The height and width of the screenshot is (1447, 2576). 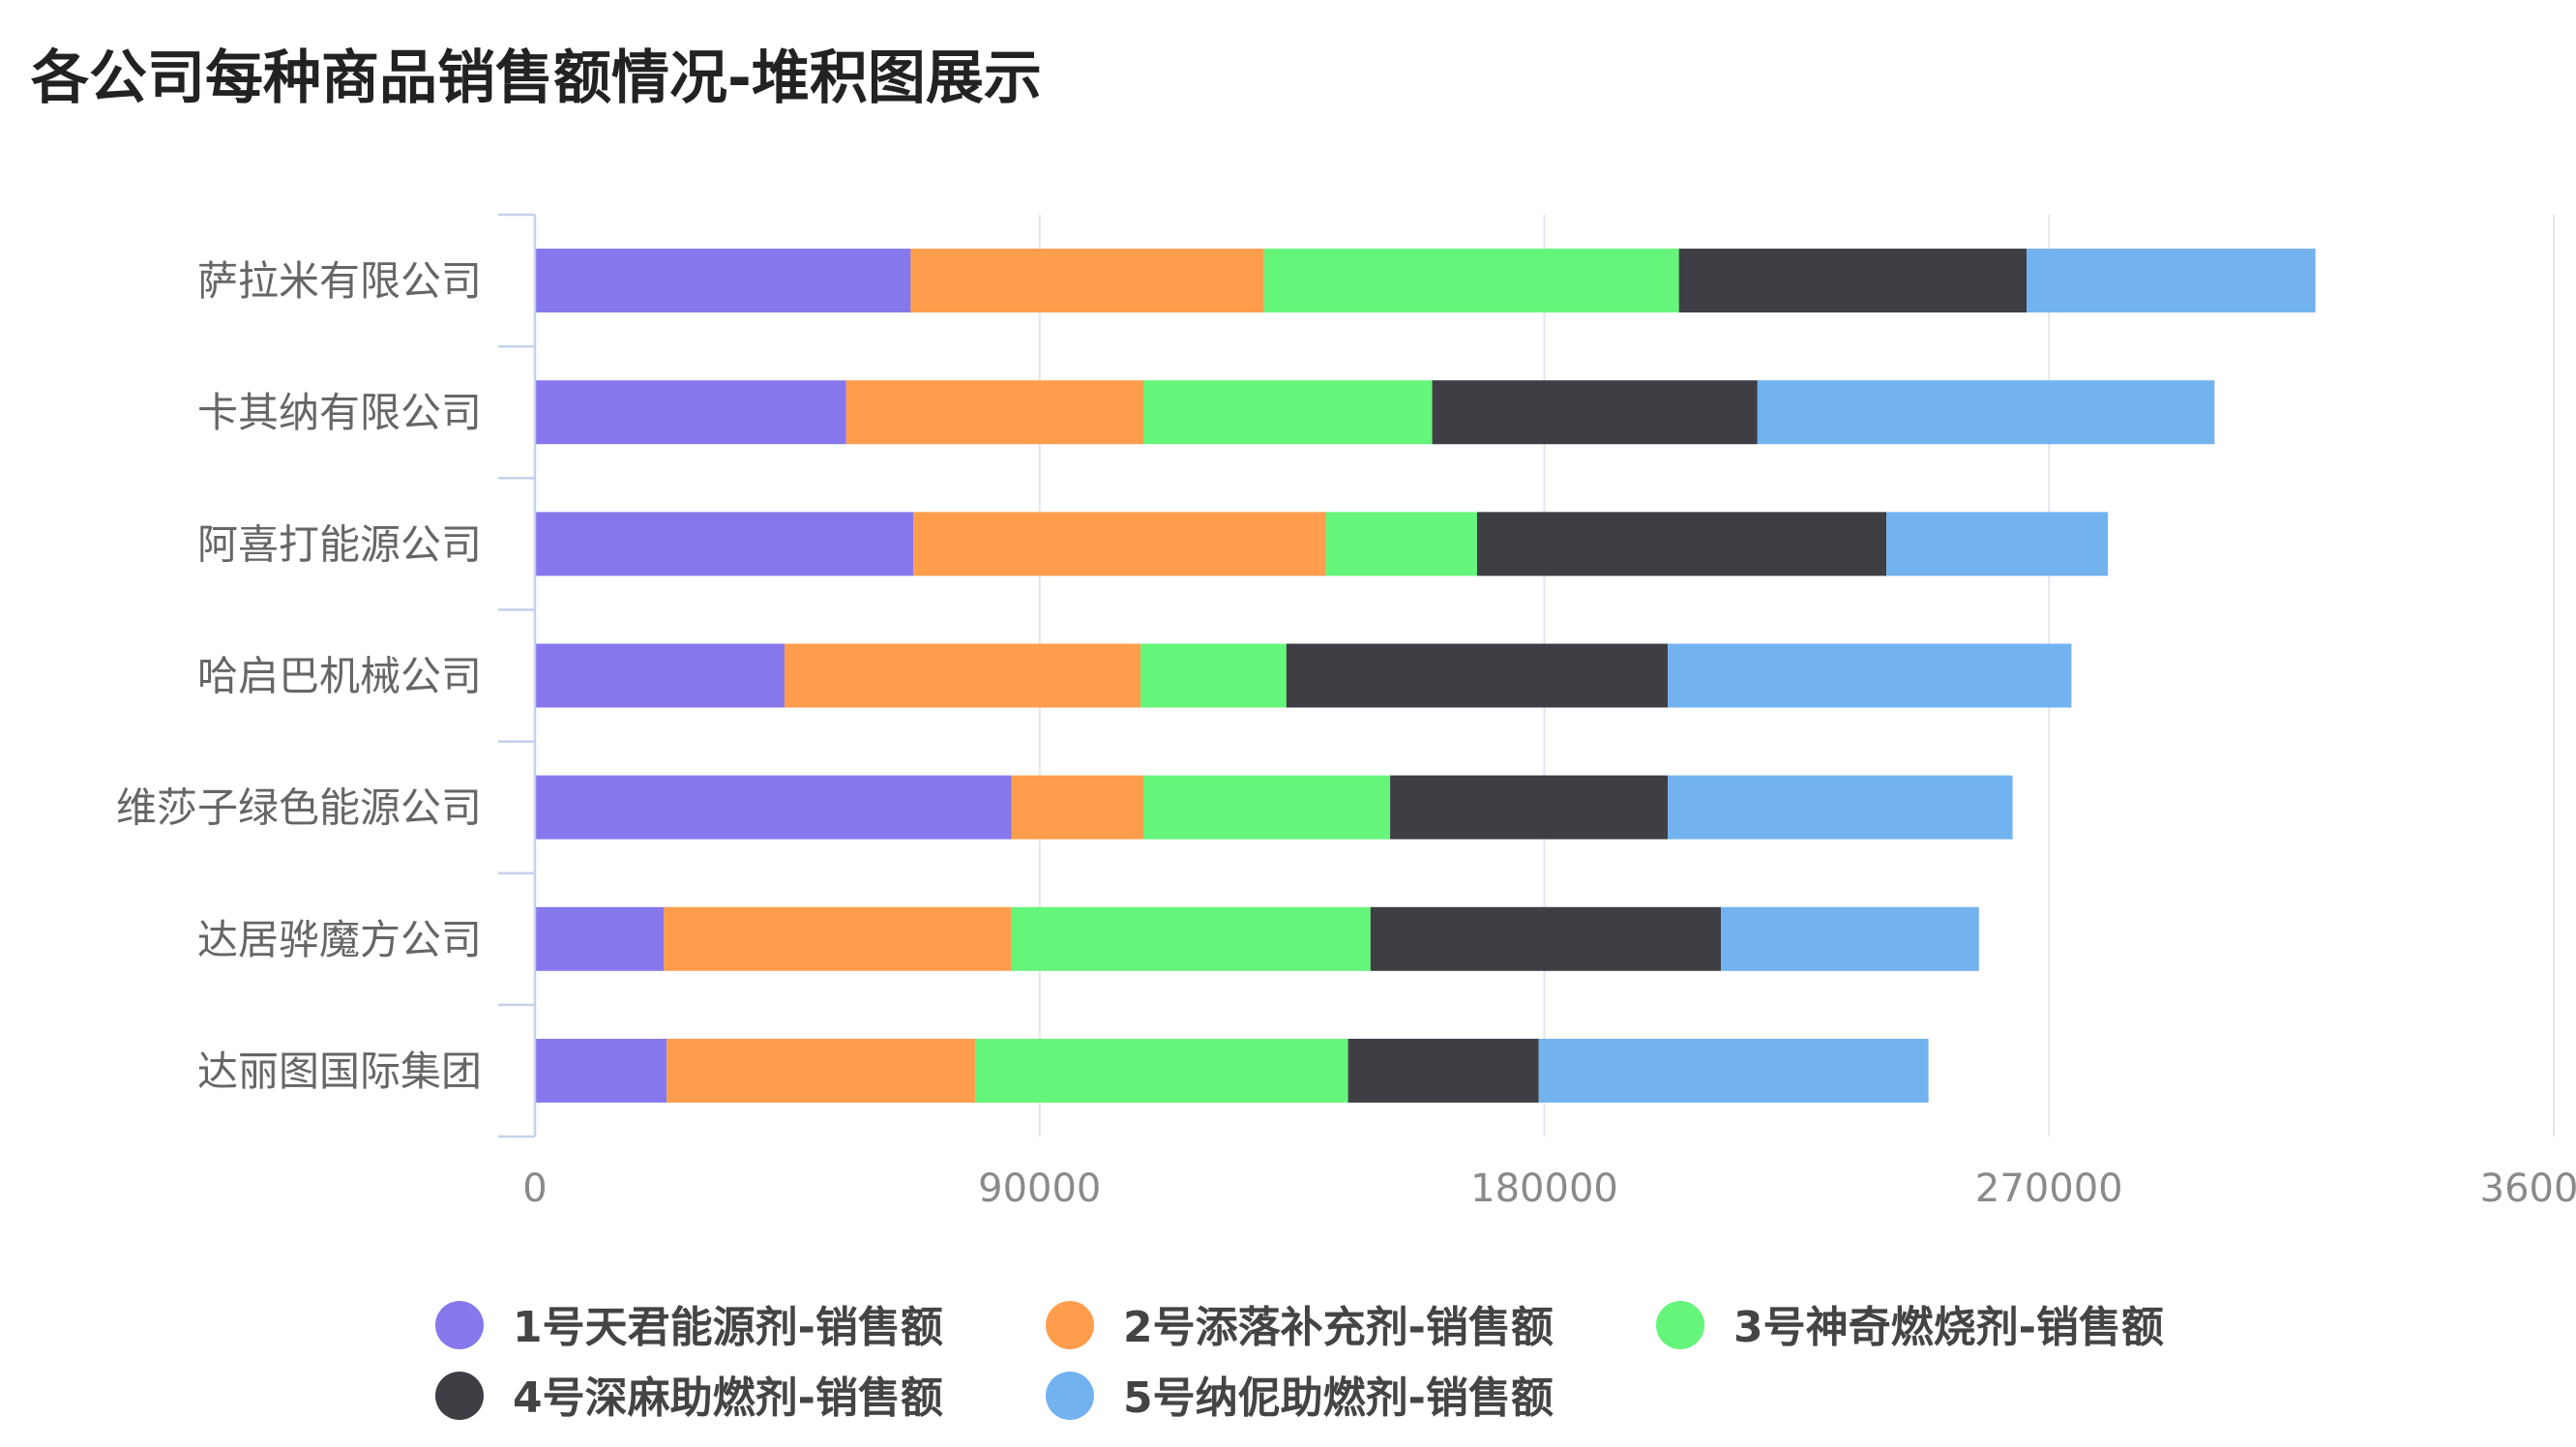 I want to click on legend-item: 4号深麻助燃剂-销售额, so click(x=689, y=1397).